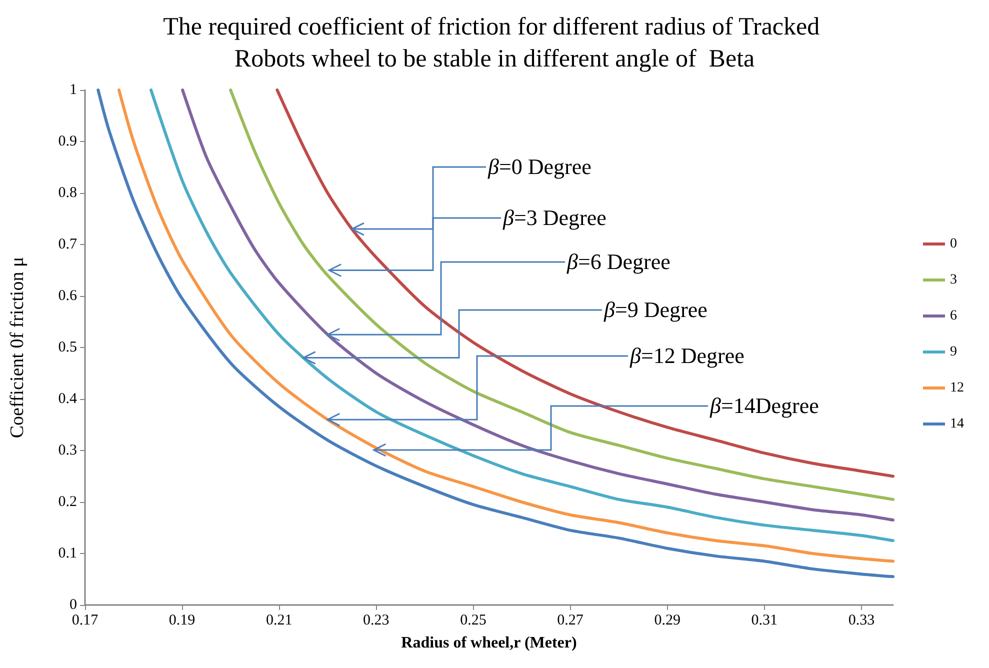 The height and width of the screenshot is (668, 989). What do you see at coordinates (73, 605) in the screenshot?
I see `y-tick-label: 0` at bounding box center [73, 605].